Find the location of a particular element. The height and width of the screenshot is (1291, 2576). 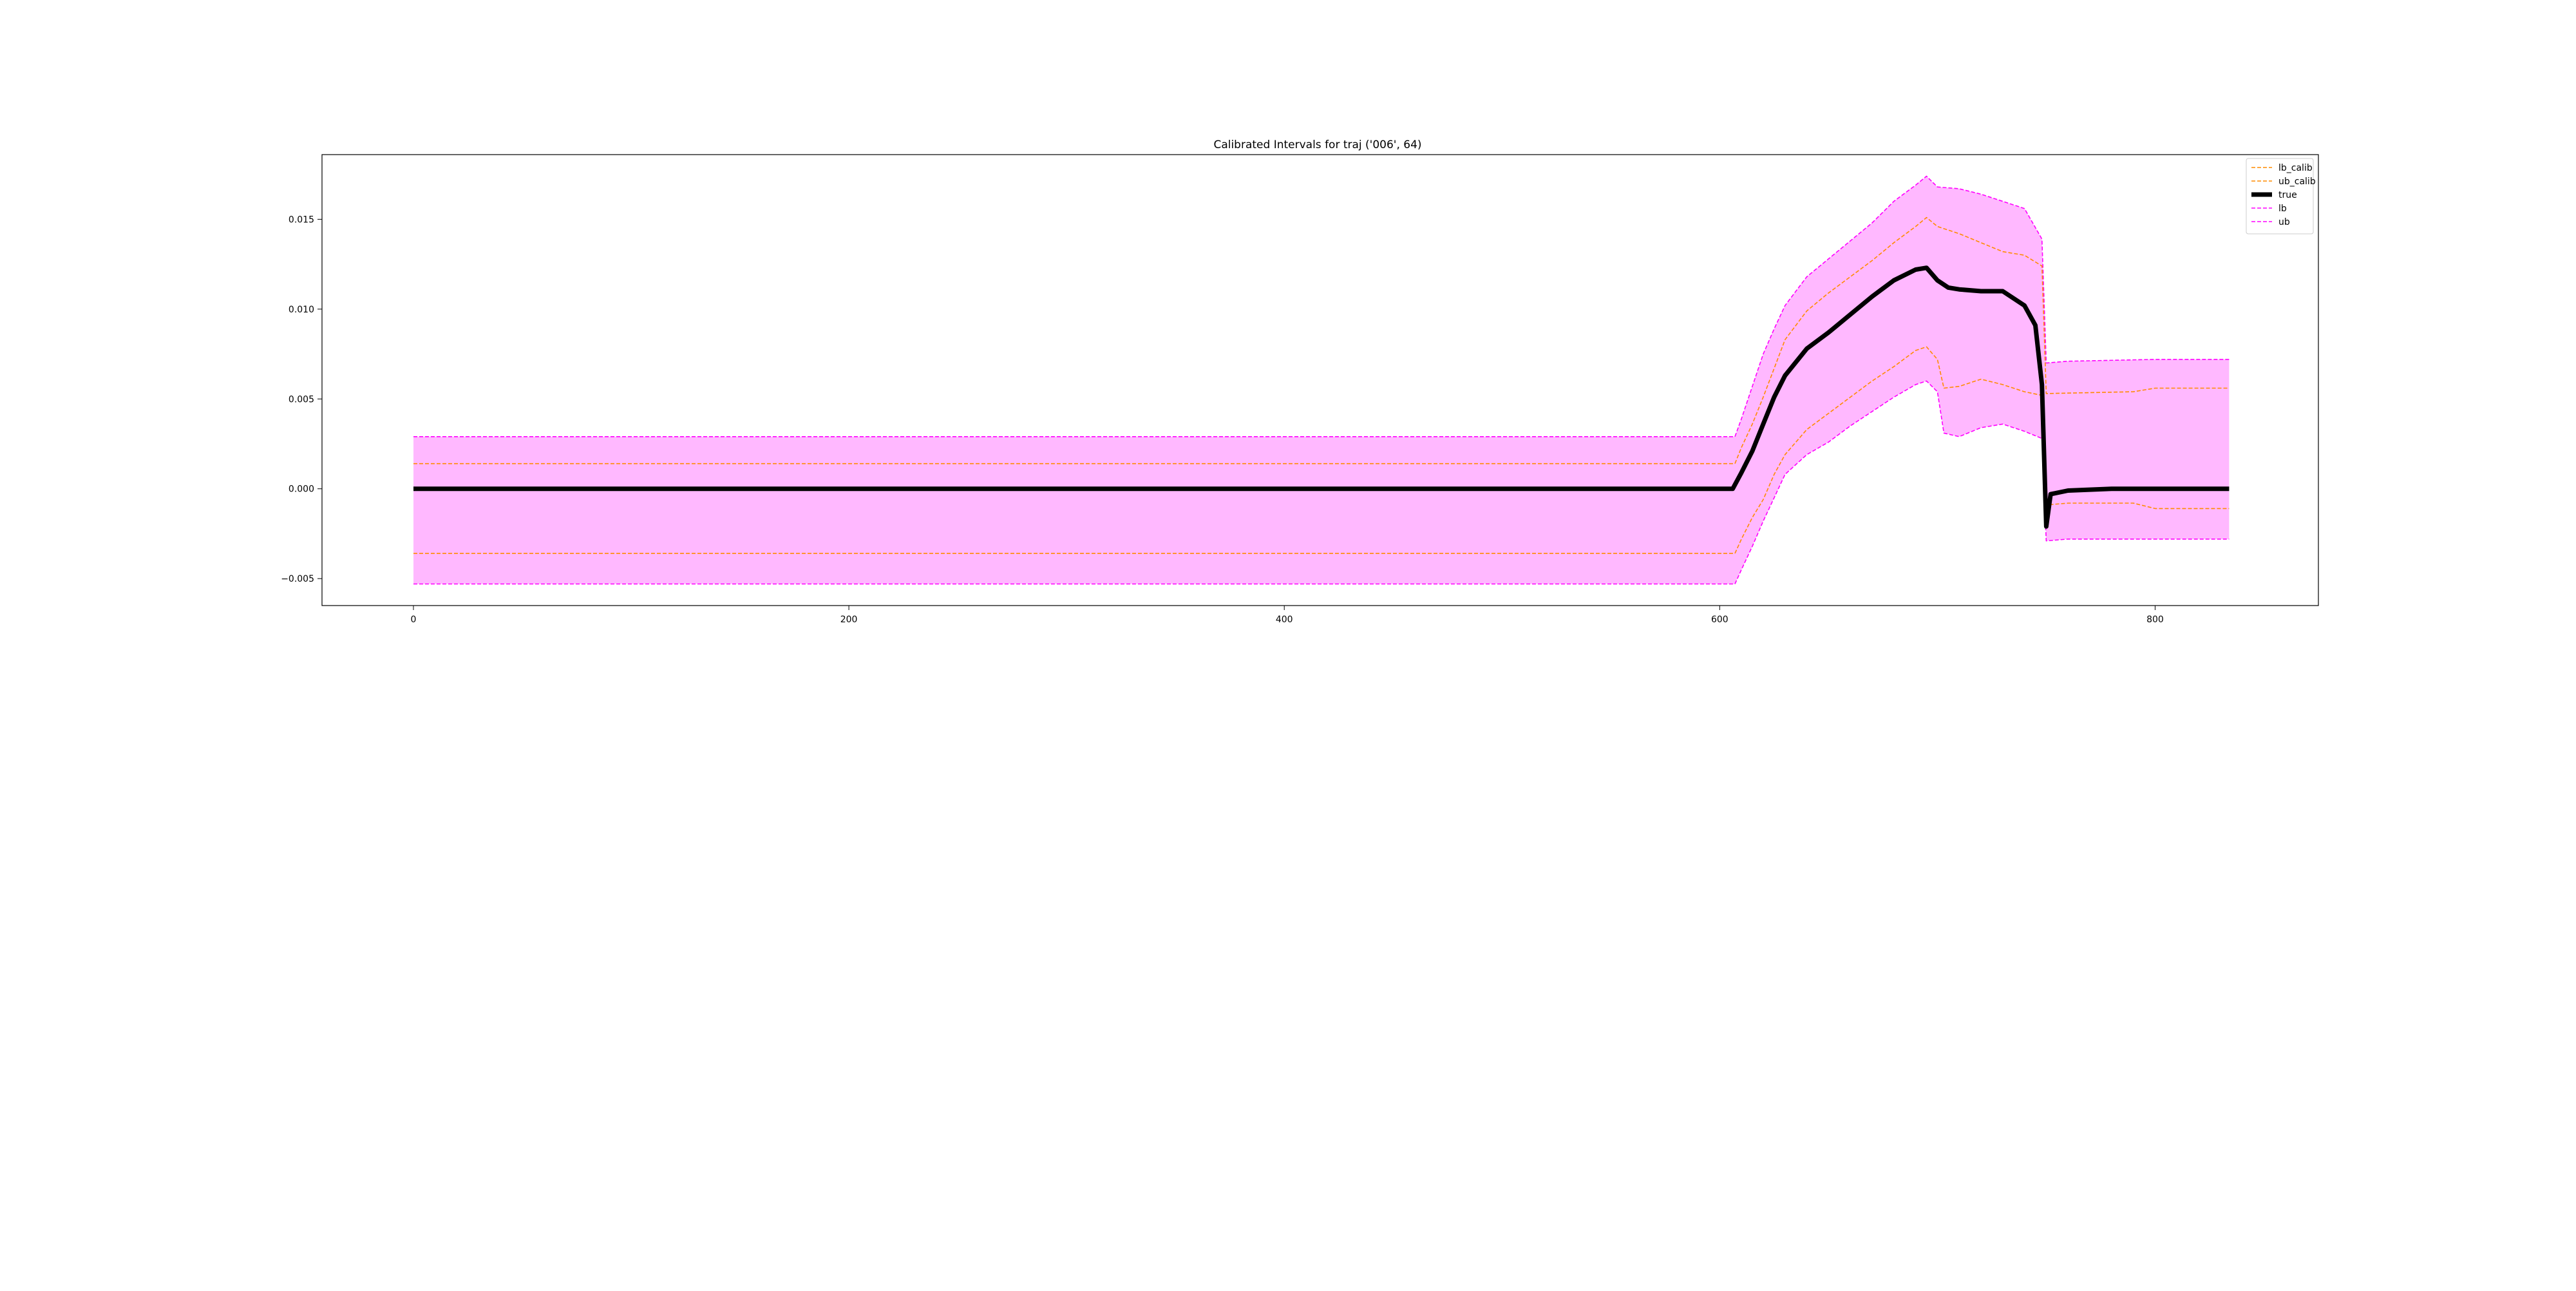

x-tick-label: 400 is located at coordinates (1285, 620).